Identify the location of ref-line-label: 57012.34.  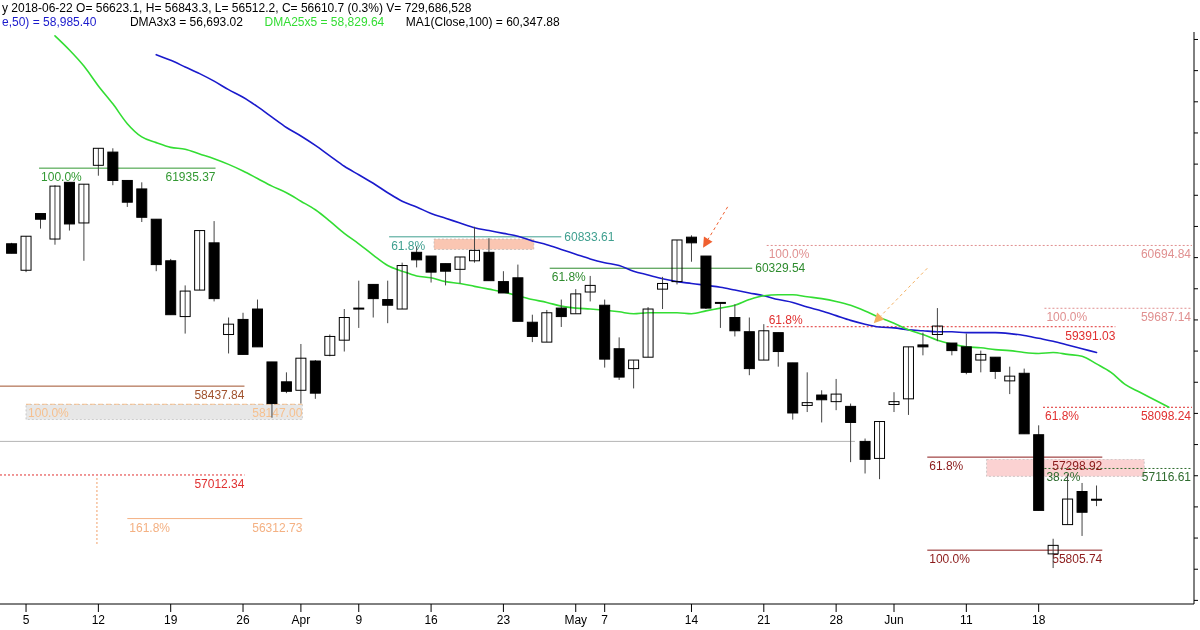
(219, 483).